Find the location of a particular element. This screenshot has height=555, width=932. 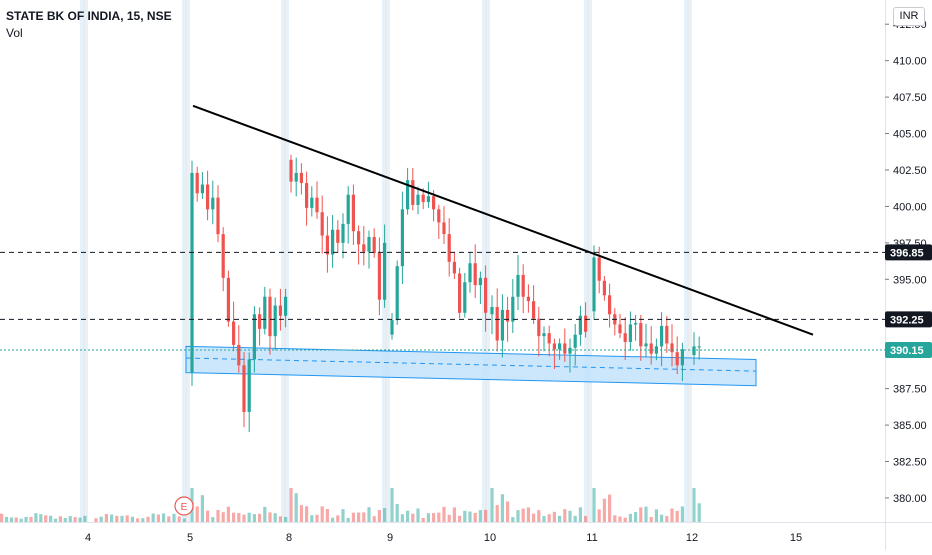

currency-button: INR is located at coordinates (909, 16).